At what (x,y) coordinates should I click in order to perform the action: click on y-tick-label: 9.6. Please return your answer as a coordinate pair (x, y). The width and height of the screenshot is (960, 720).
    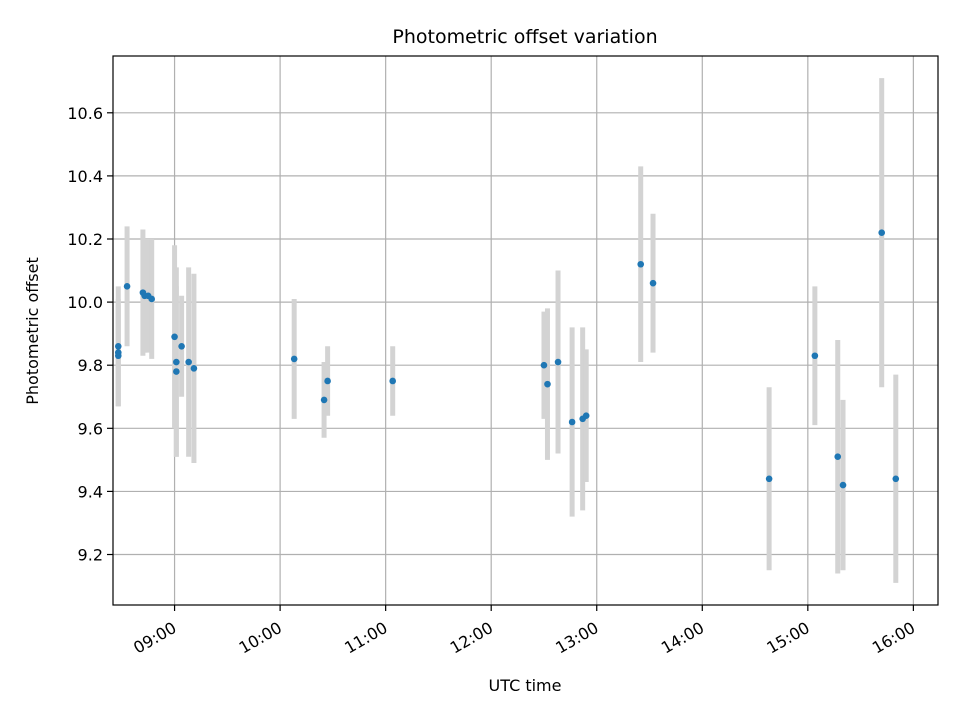
    Looking at the image, I should click on (90, 428).